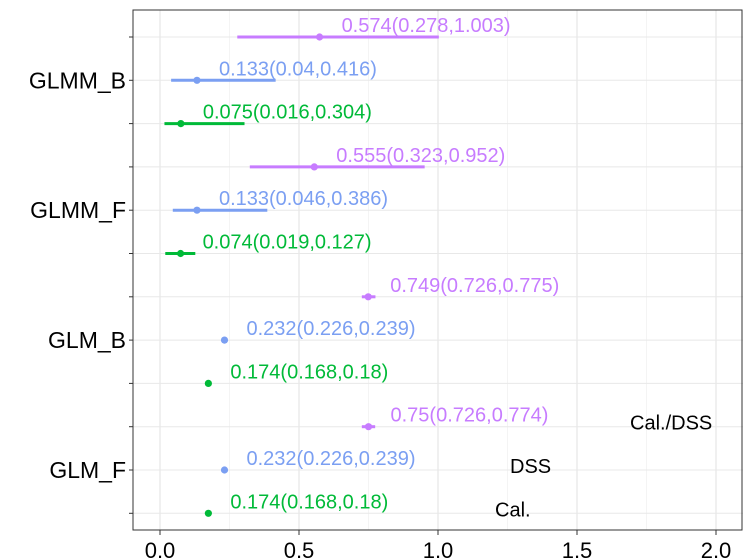 This screenshot has width=743, height=558. I want to click on x-tick-label: 1.0, so click(438, 548).